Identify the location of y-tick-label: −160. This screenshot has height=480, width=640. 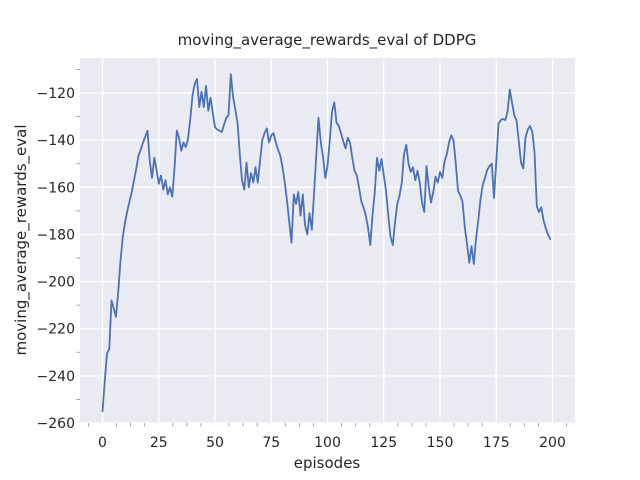
(56, 188).